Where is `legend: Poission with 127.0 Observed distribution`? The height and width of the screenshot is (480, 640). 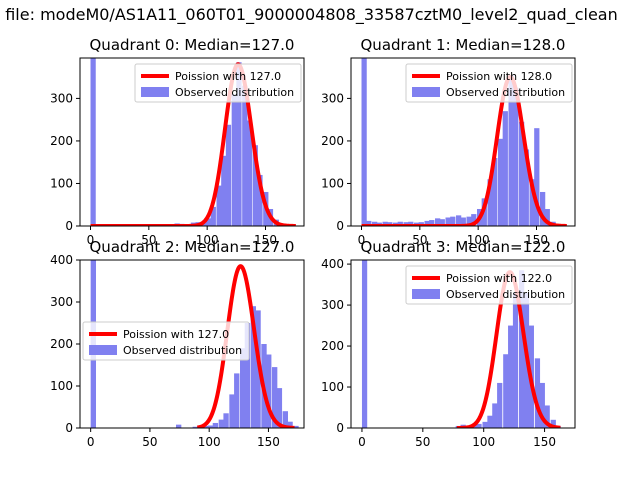
legend: Poission with 127.0 Observed distribution is located at coordinates (218, 83).